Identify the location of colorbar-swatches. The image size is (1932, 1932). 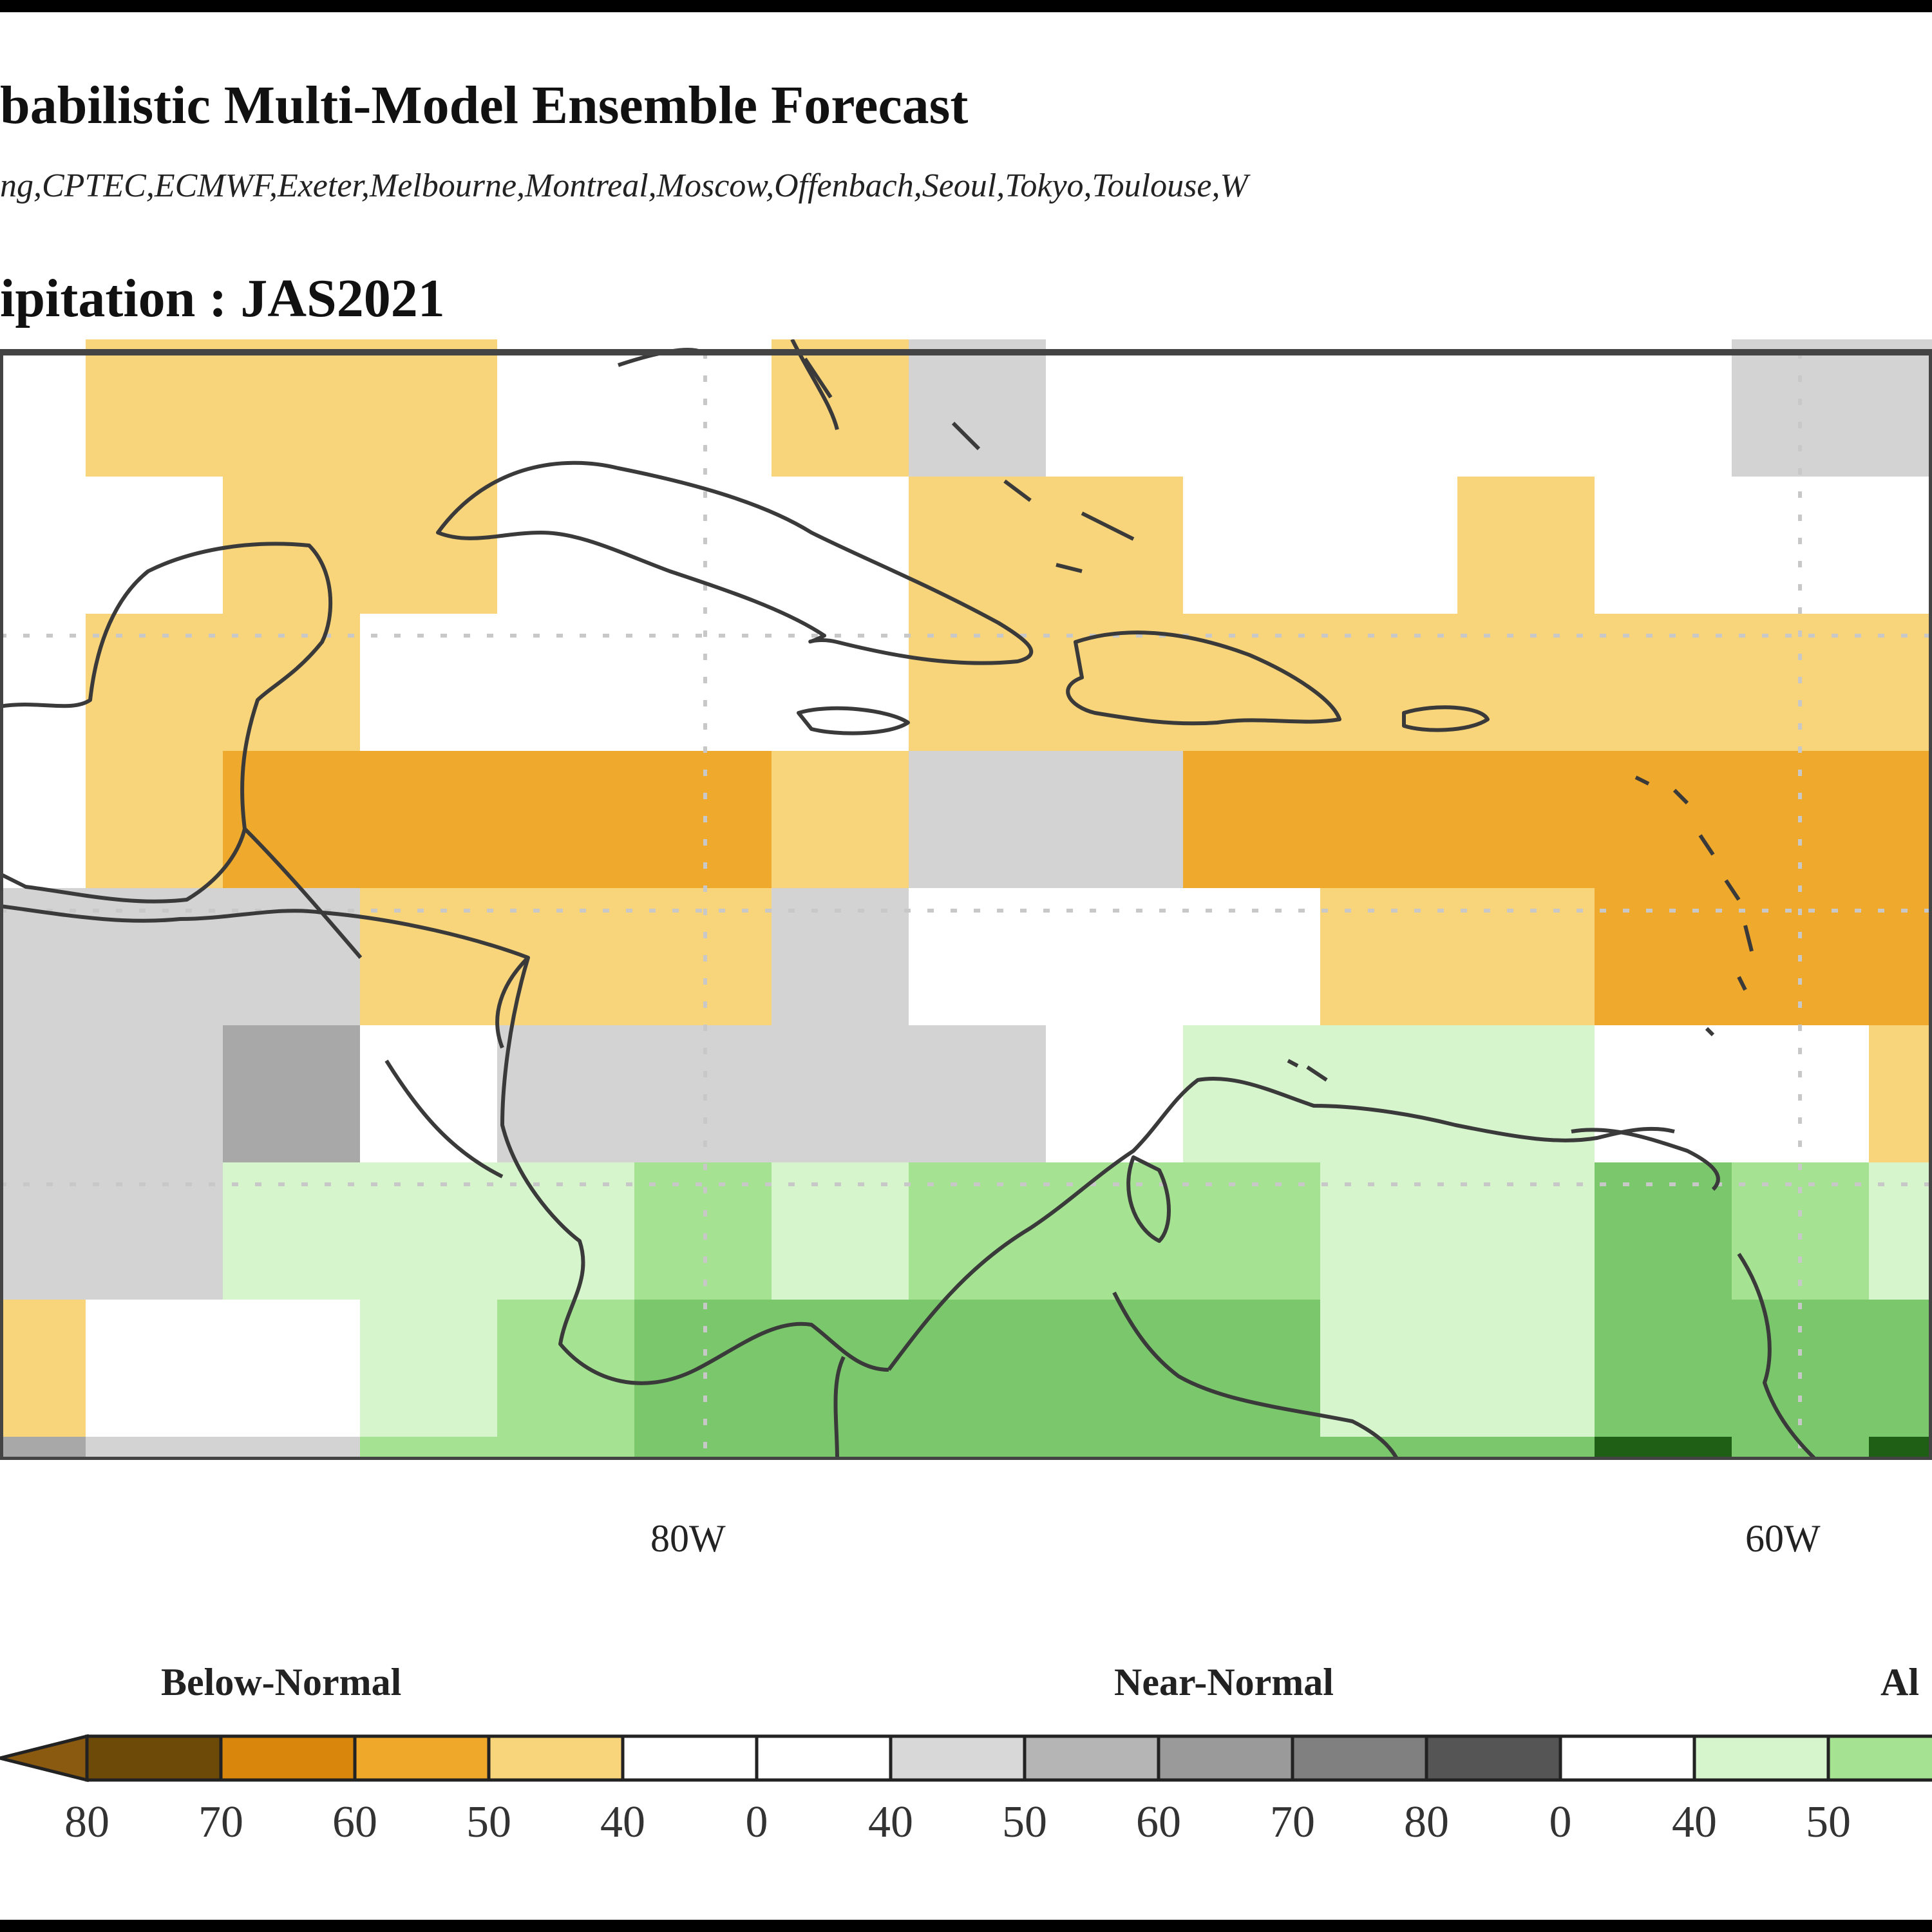
(1008, 1758).